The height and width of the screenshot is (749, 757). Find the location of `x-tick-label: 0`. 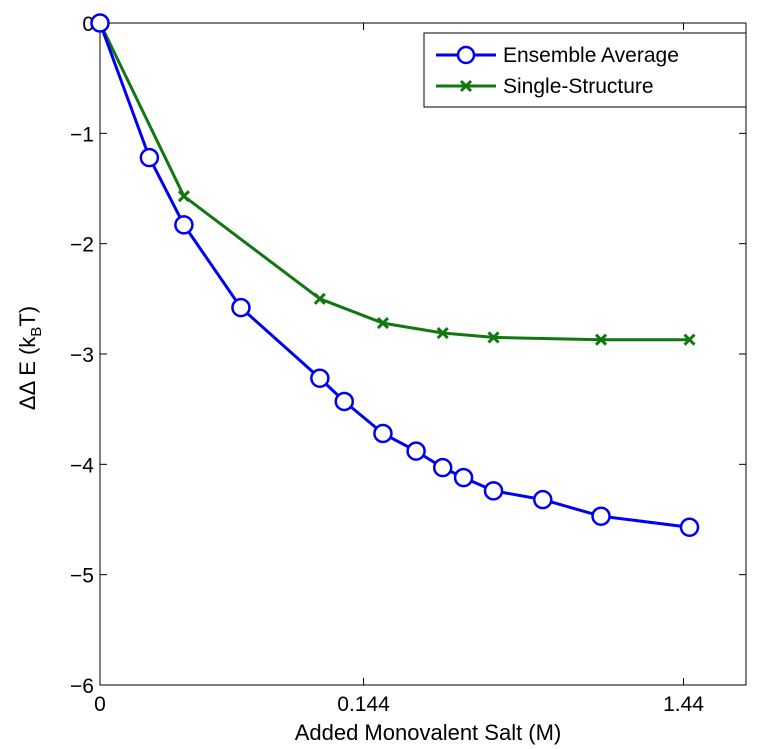

x-tick-label: 0 is located at coordinates (100, 704).